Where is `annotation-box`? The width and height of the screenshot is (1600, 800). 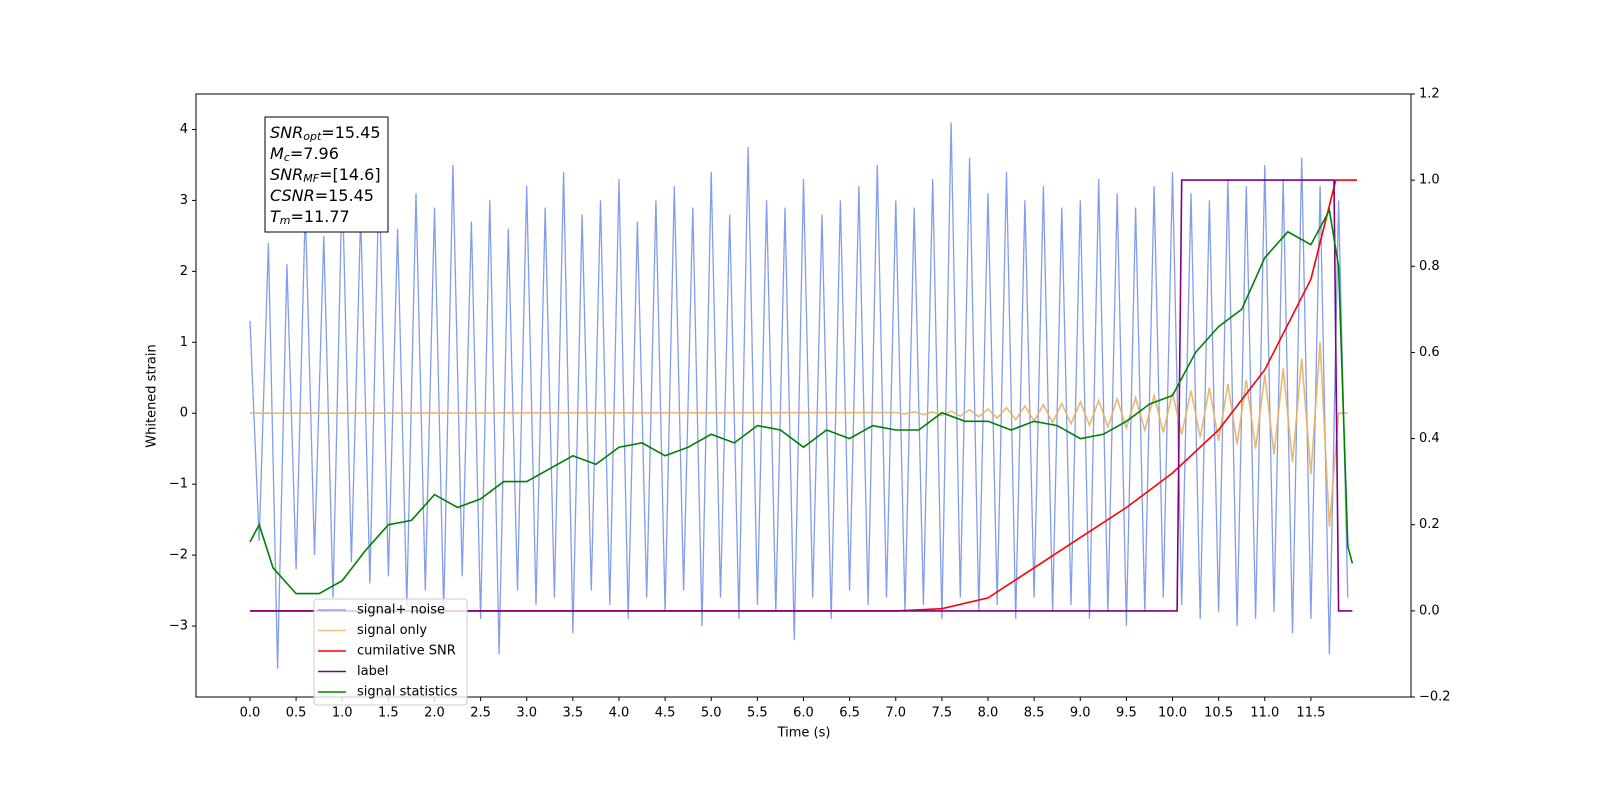 annotation-box is located at coordinates (326, 174).